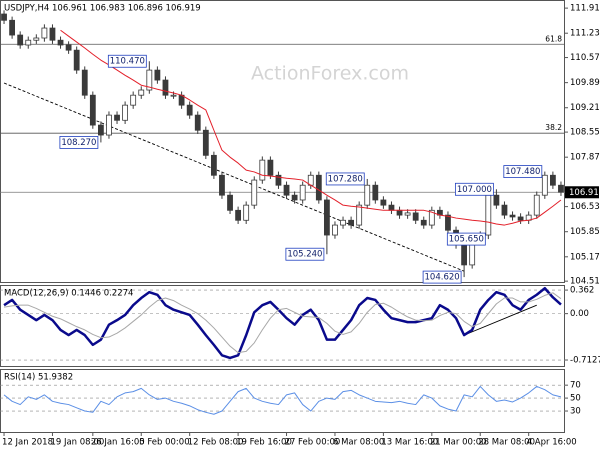  Describe the element at coordinates (313, 443) in the screenshot. I see `x-tick-label: 27 Feb 00:00` at that location.